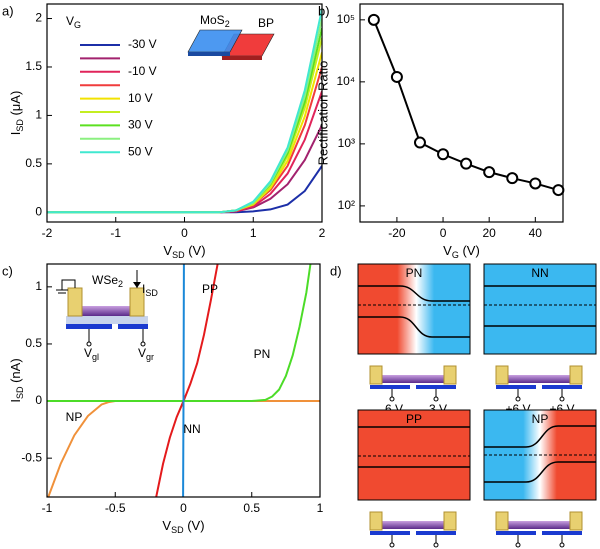  What do you see at coordinates (242, 58) in the screenshot?
I see `bp-side` at bounding box center [242, 58].